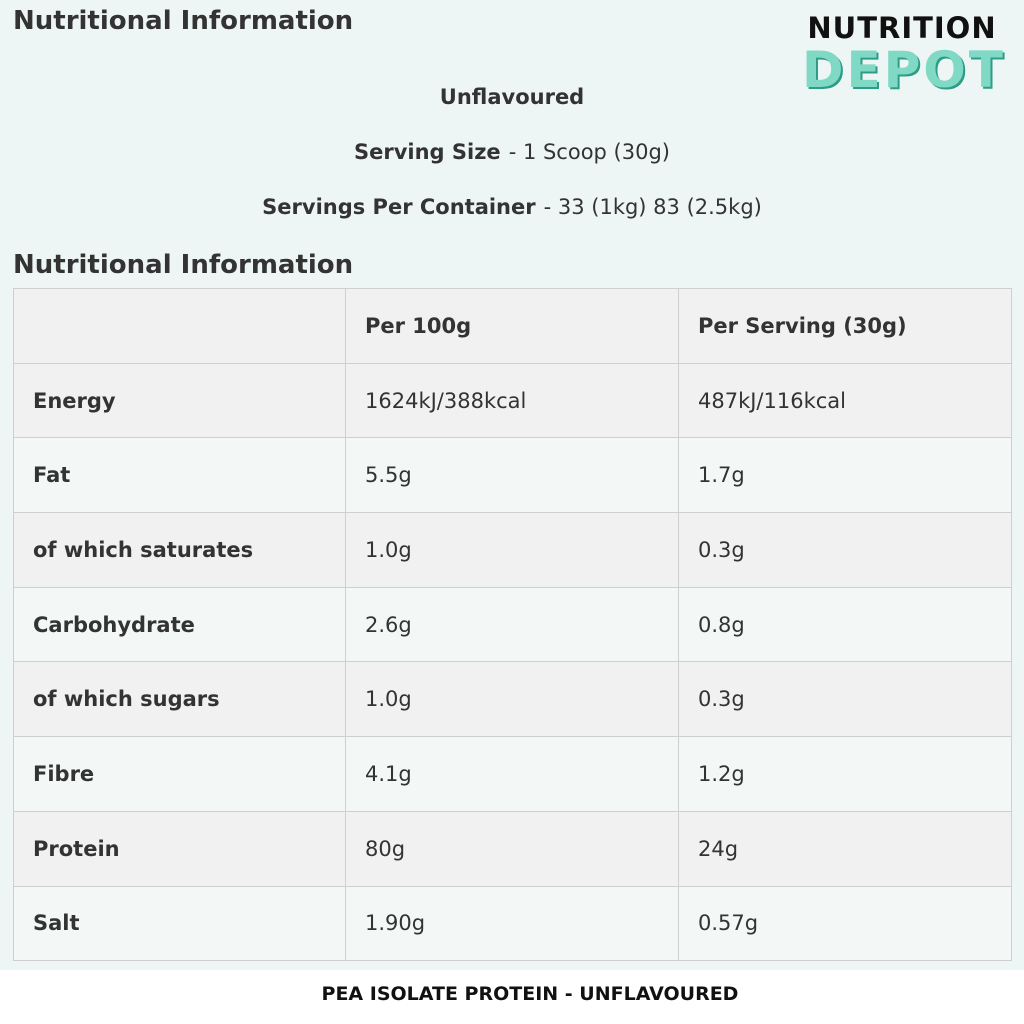  I want to click on header-cell: Per Serving (30g), so click(845, 326).